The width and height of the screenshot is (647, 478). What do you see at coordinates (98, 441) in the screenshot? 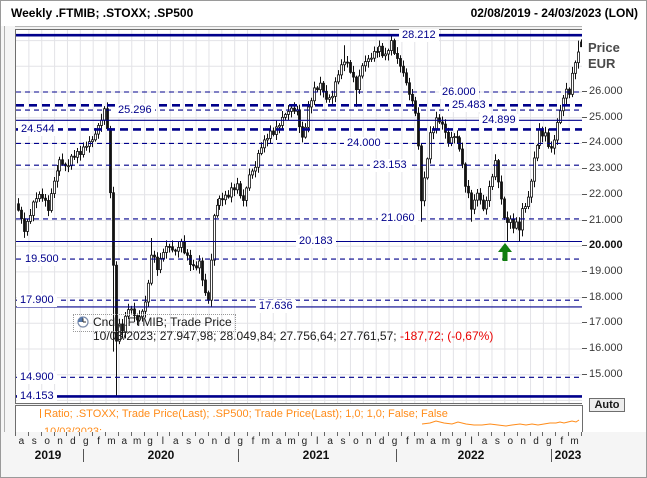
I see `month-label: f` at bounding box center [98, 441].